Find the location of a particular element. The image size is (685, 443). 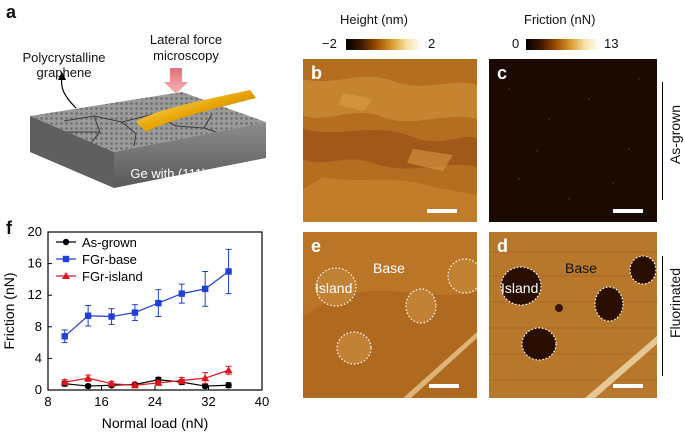

row-label-as-grown: As-grown is located at coordinates (675, 135).